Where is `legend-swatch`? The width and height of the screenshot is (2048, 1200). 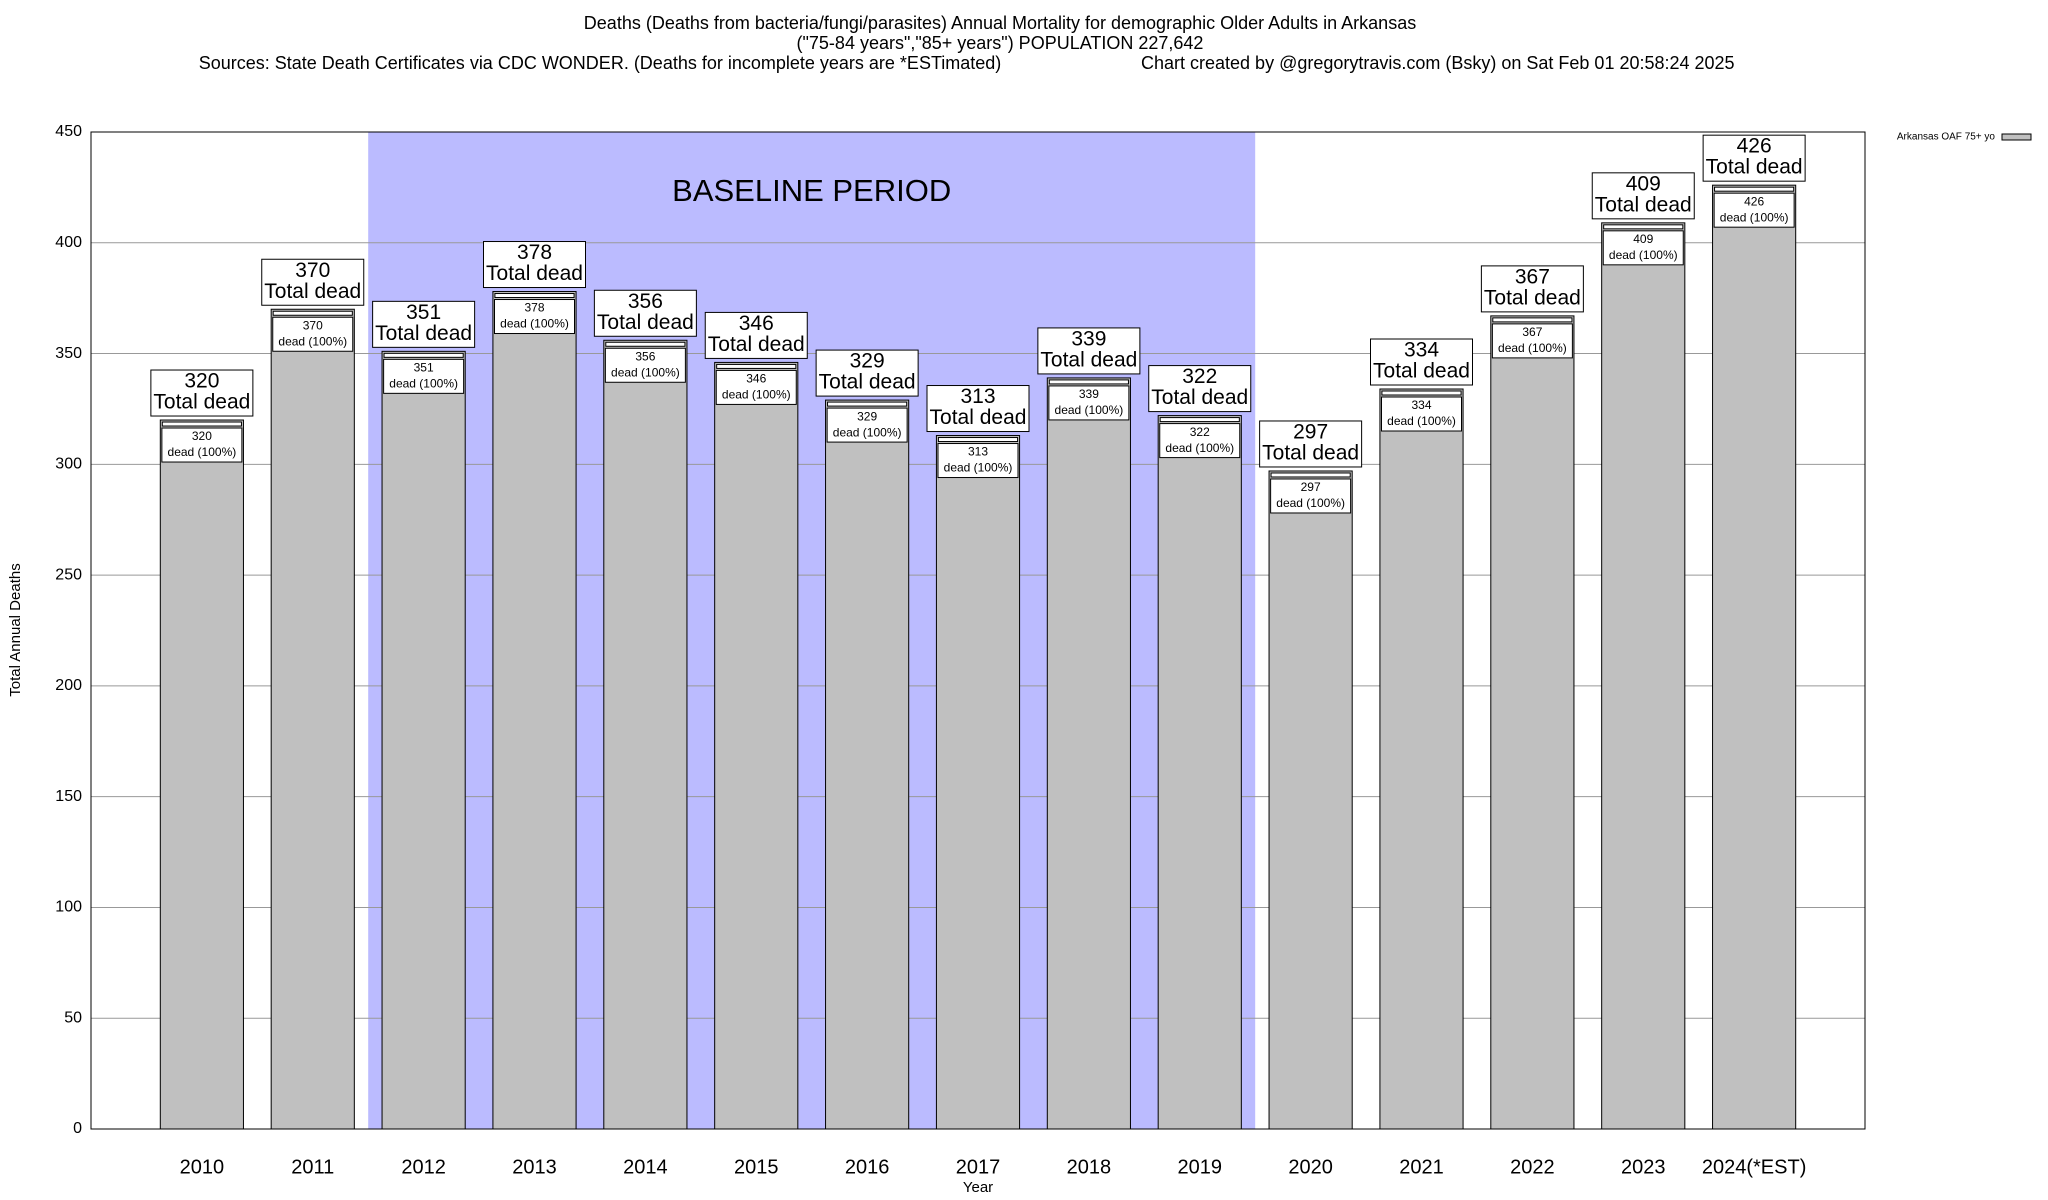
legend-swatch is located at coordinates (2016, 137).